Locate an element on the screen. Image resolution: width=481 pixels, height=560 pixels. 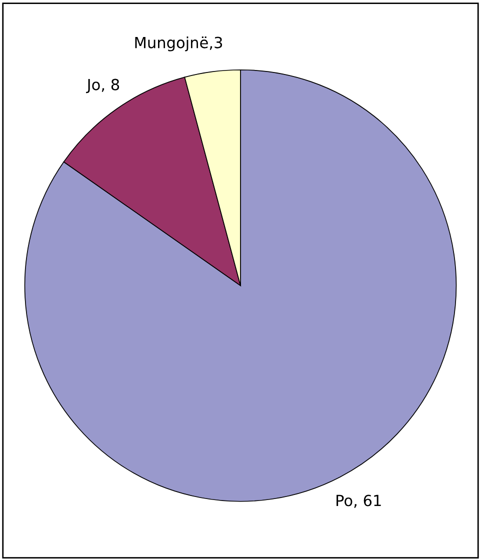
slice-label: Po is located at coordinates (344, 500).